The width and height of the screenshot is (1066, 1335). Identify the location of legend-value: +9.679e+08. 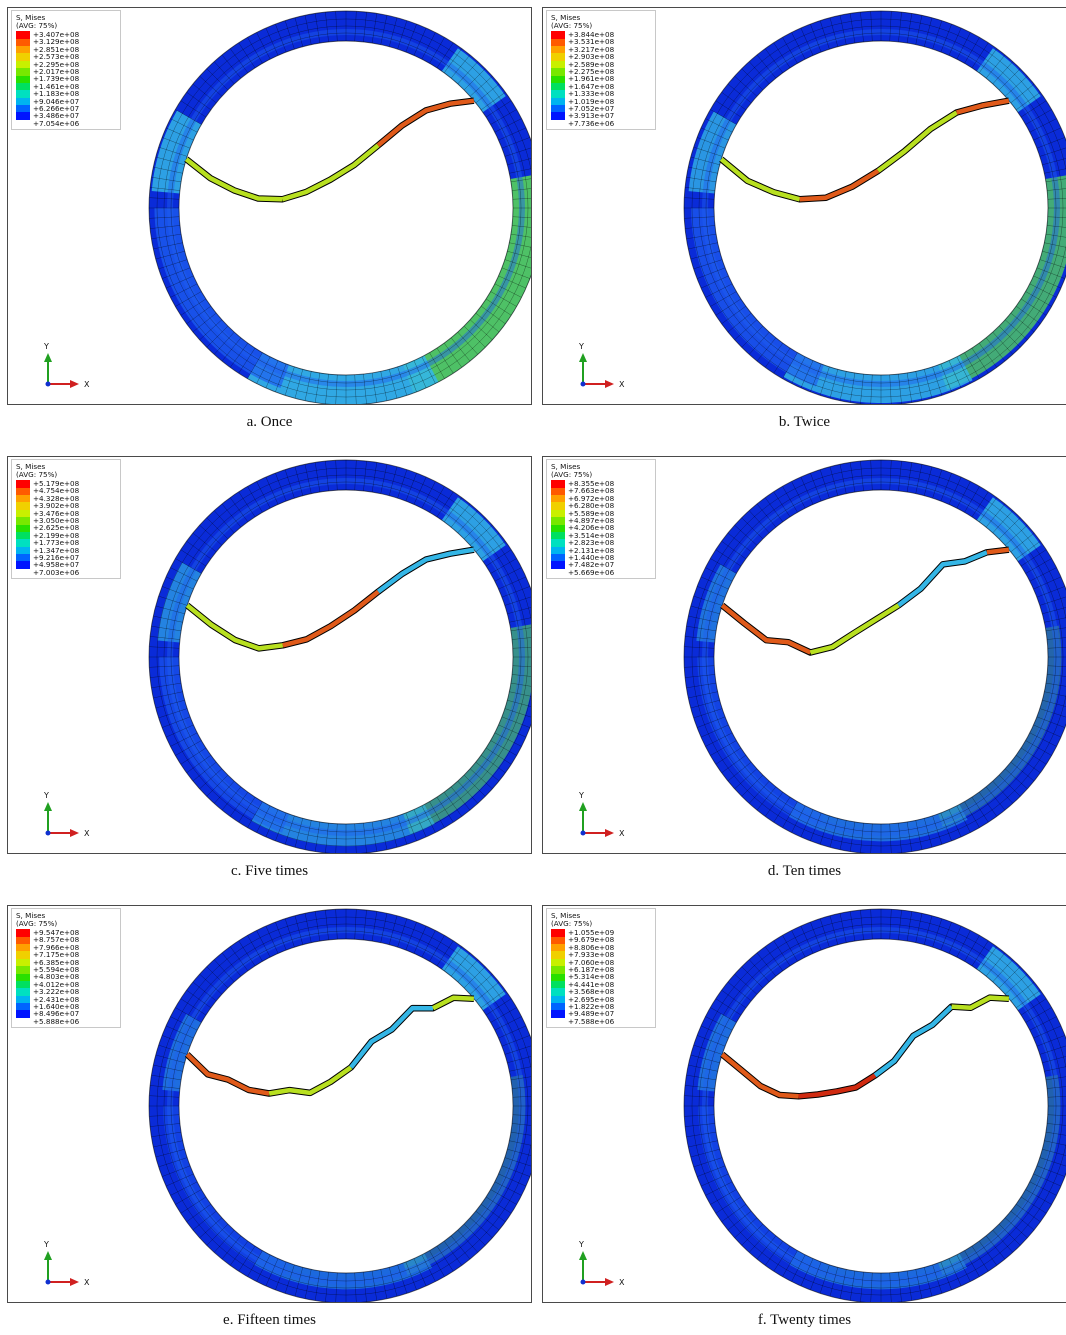
(591, 940).